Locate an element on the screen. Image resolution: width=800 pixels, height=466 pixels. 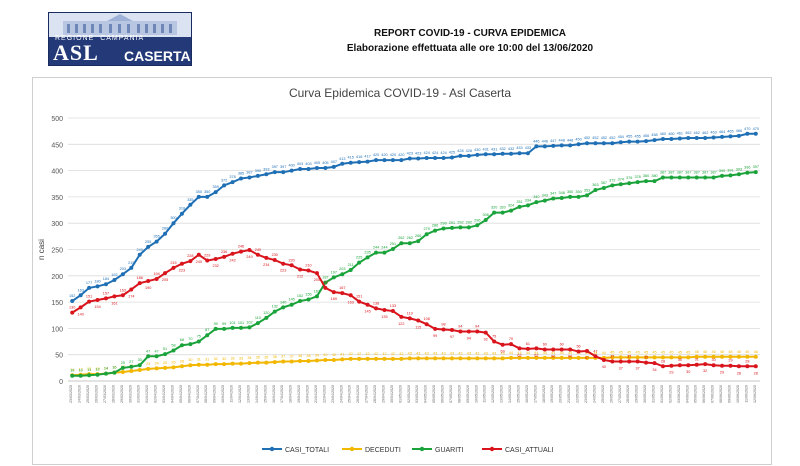
data-label-casi_attuali: 29 is located at coordinates (722, 373).